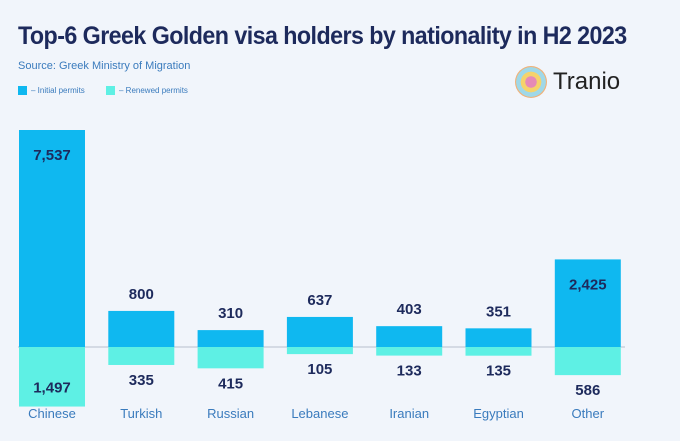  Describe the element at coordinates (104, 66) in the screenshot. I see `chart-source: Source: Greek Ministry of Migration` at that location.